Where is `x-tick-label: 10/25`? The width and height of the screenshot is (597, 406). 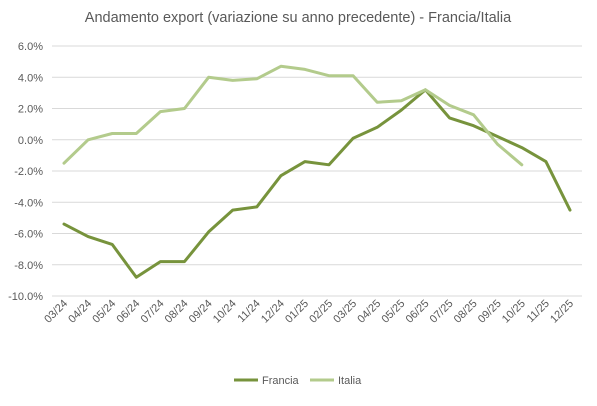 x-tick-label: 10/25 is located at coordinates (514, 312).